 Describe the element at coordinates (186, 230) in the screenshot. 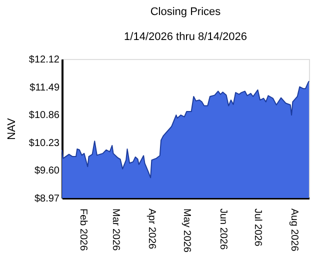

I see `x-tick-label: May 2026` at that location.